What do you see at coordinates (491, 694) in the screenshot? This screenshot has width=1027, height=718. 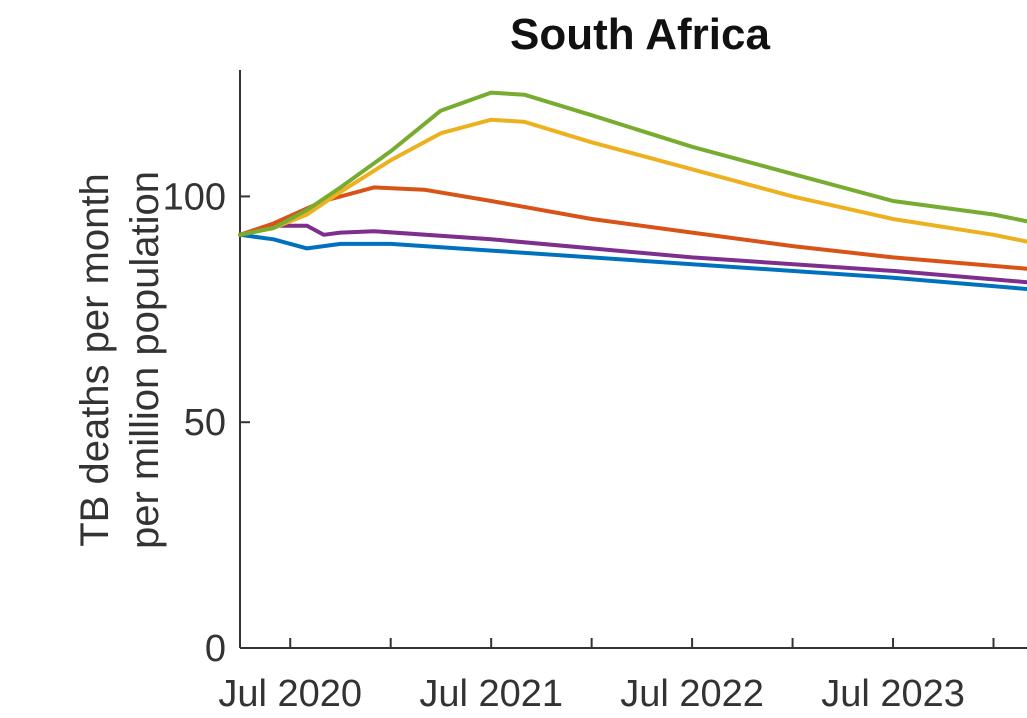 I see `x-tick-label: Jul 2021` at bounding box center [491, 694].